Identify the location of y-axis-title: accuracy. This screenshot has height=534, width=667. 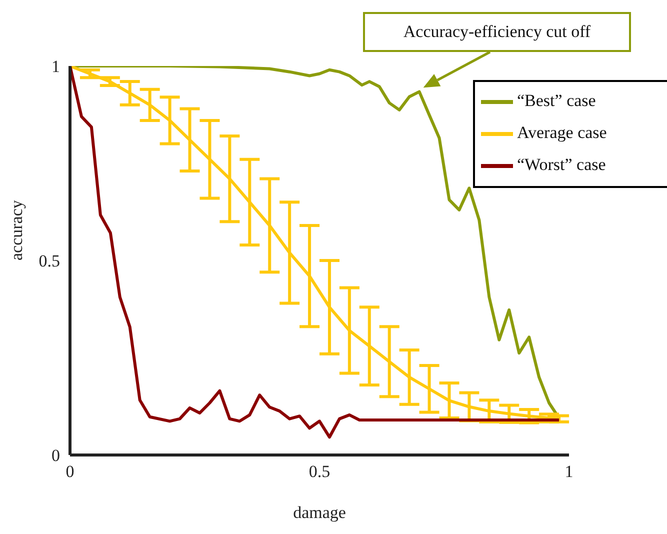
(16, 230).